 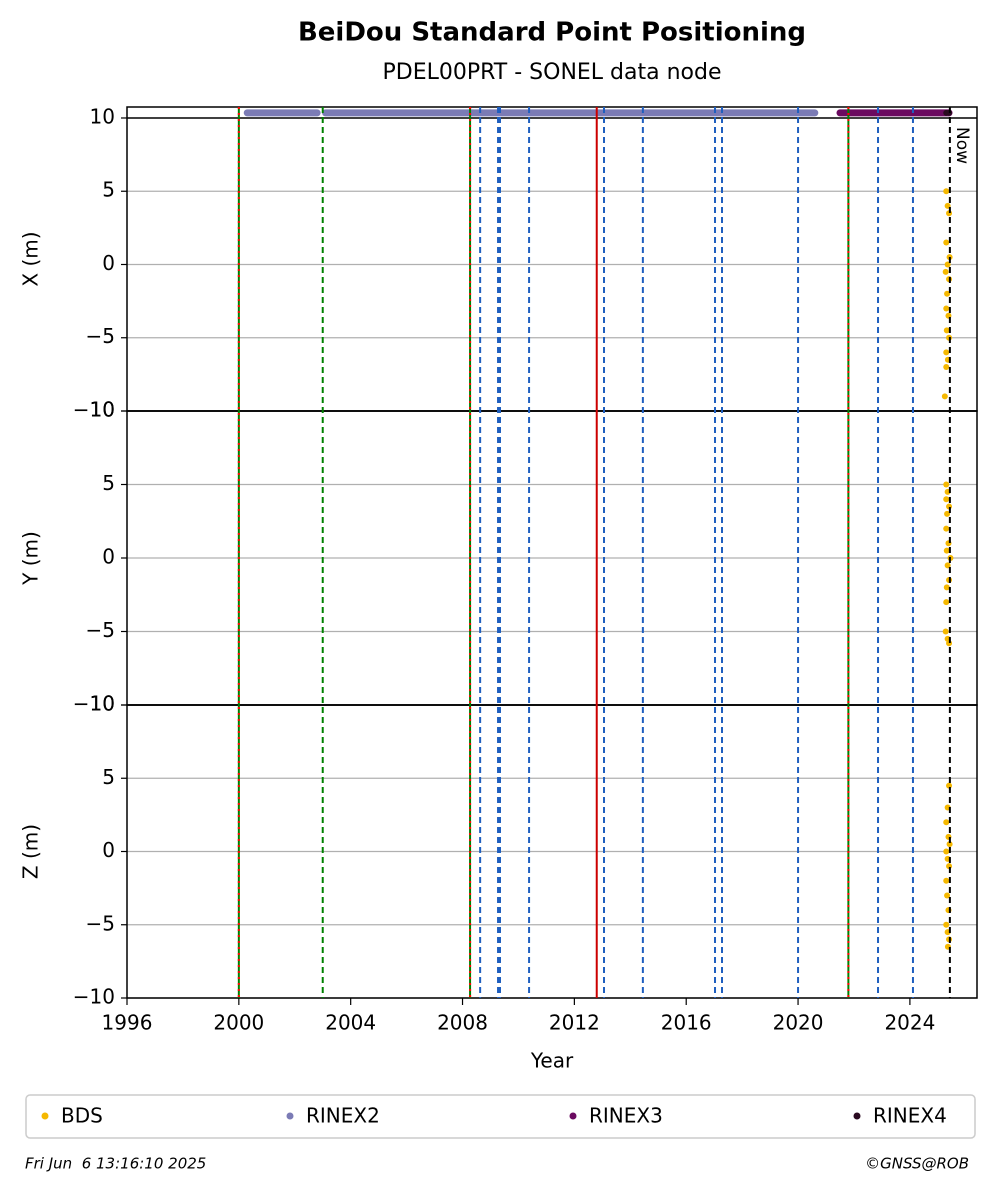 What do you see at coordinates (798, 1023) in the screenshot?
I see `x-tick-label: 2020` at bounding box center [798, 1023].